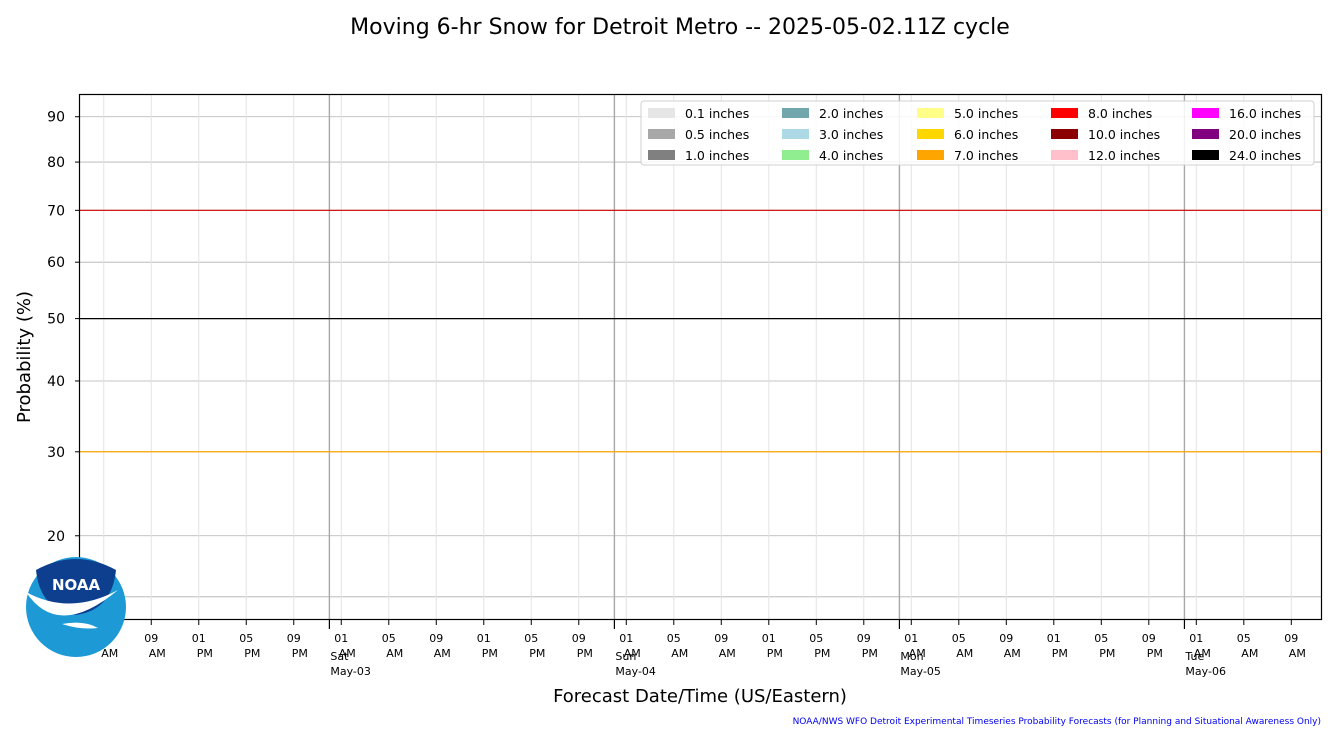  I want to click on y-tick-label: 40, so click(56, 382).